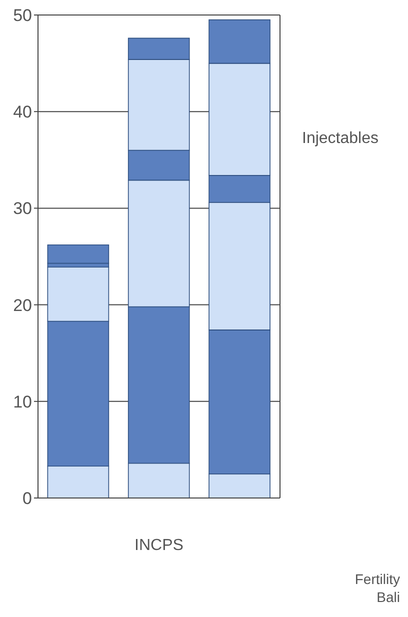 Image resolution: width=408 pixels, height=617 pixels. What do you see at coordinates (22, 16) in the screenshot?
I see `y-tick-label: 50` at bounding box center [22, 16].